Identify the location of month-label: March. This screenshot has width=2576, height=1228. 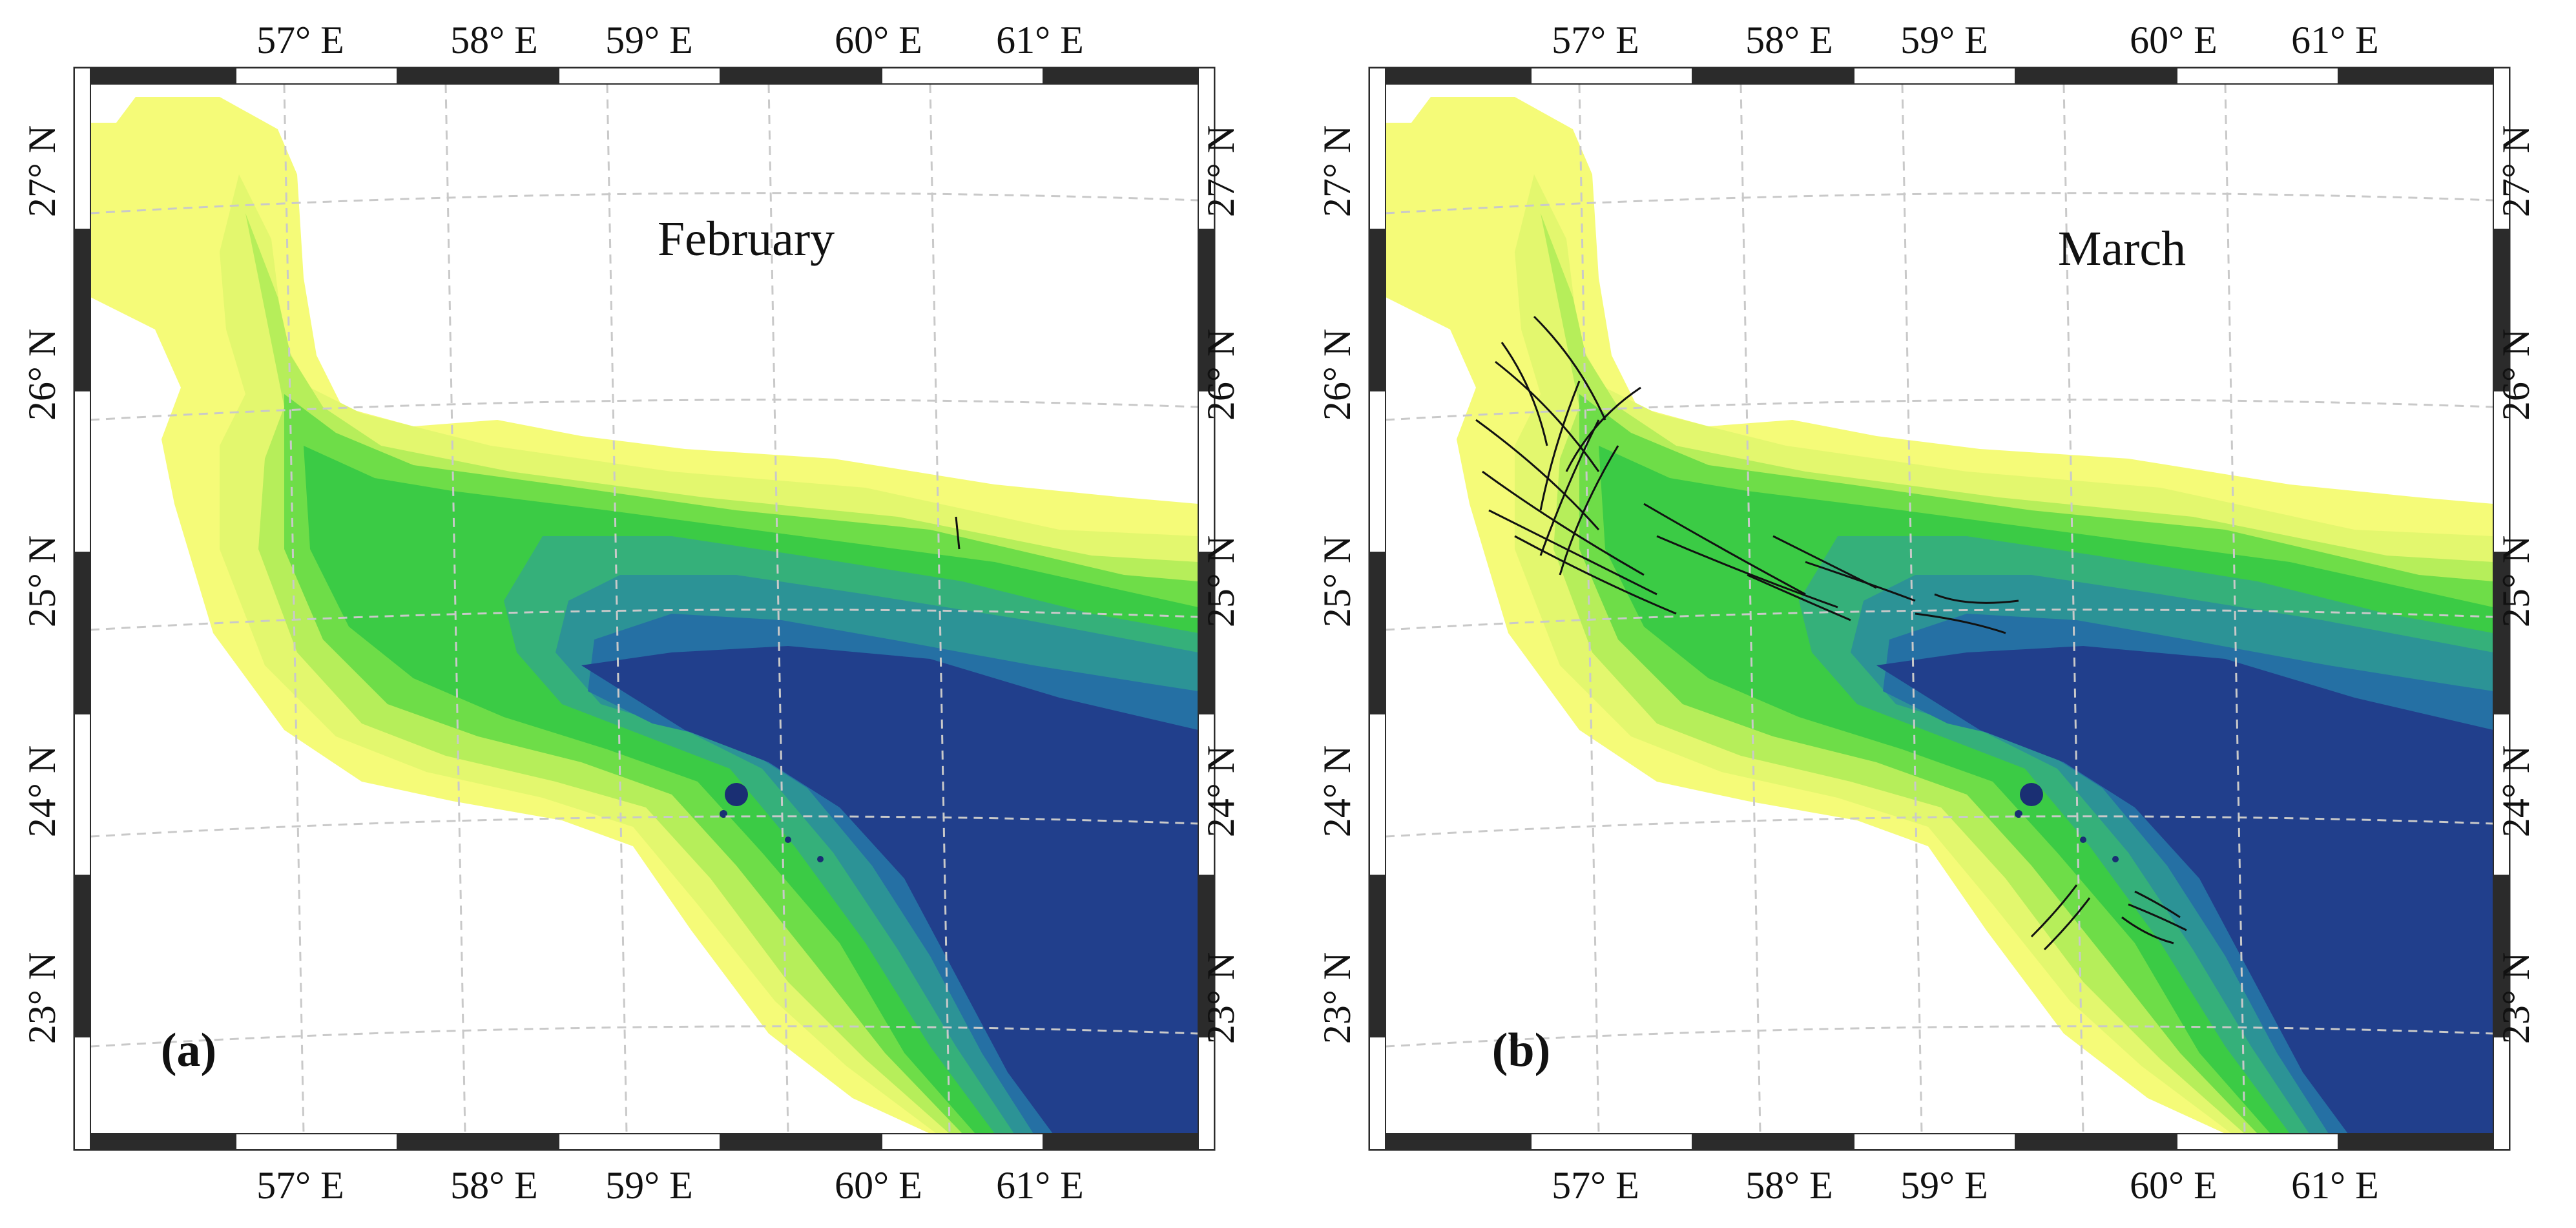
(2122, 249).